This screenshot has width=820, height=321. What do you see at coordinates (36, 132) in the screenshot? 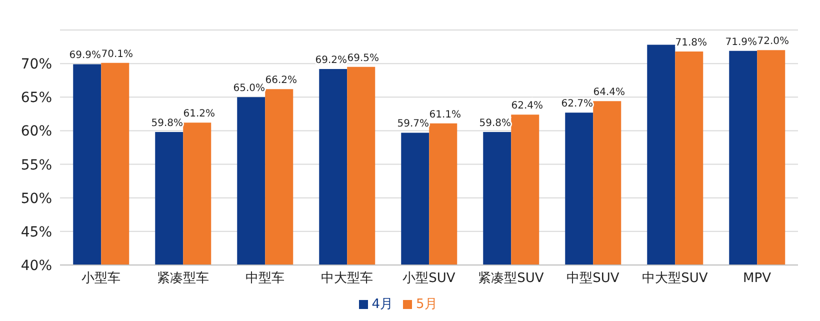
I see `y-tick-label: 60%` at bounding box center [36, 132].